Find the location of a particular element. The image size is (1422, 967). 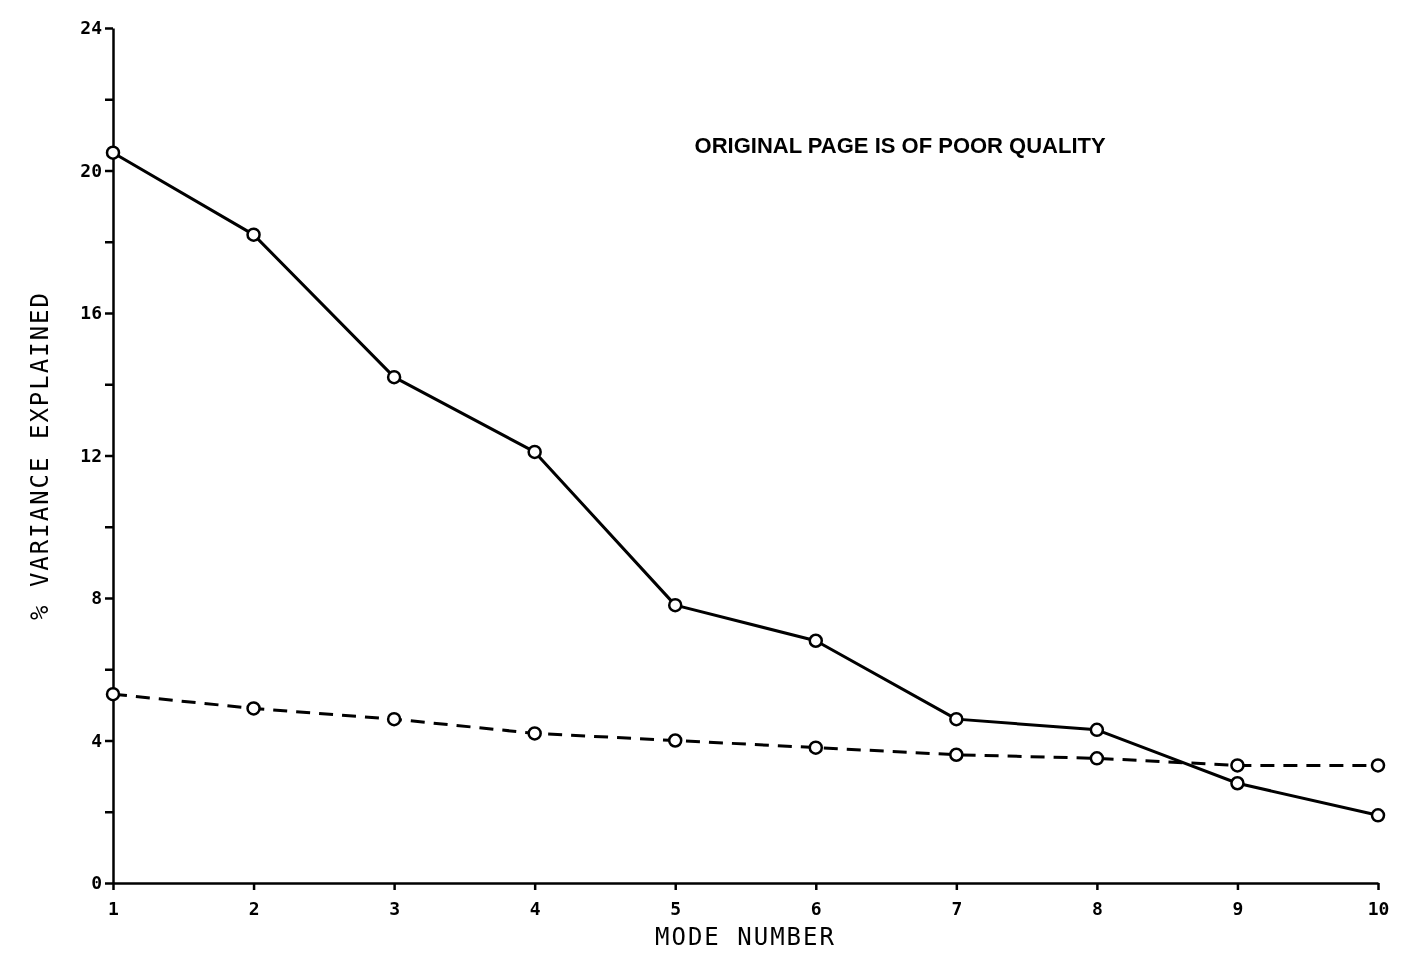

x-tick-label: 1 is located at coordinates (113, 908).